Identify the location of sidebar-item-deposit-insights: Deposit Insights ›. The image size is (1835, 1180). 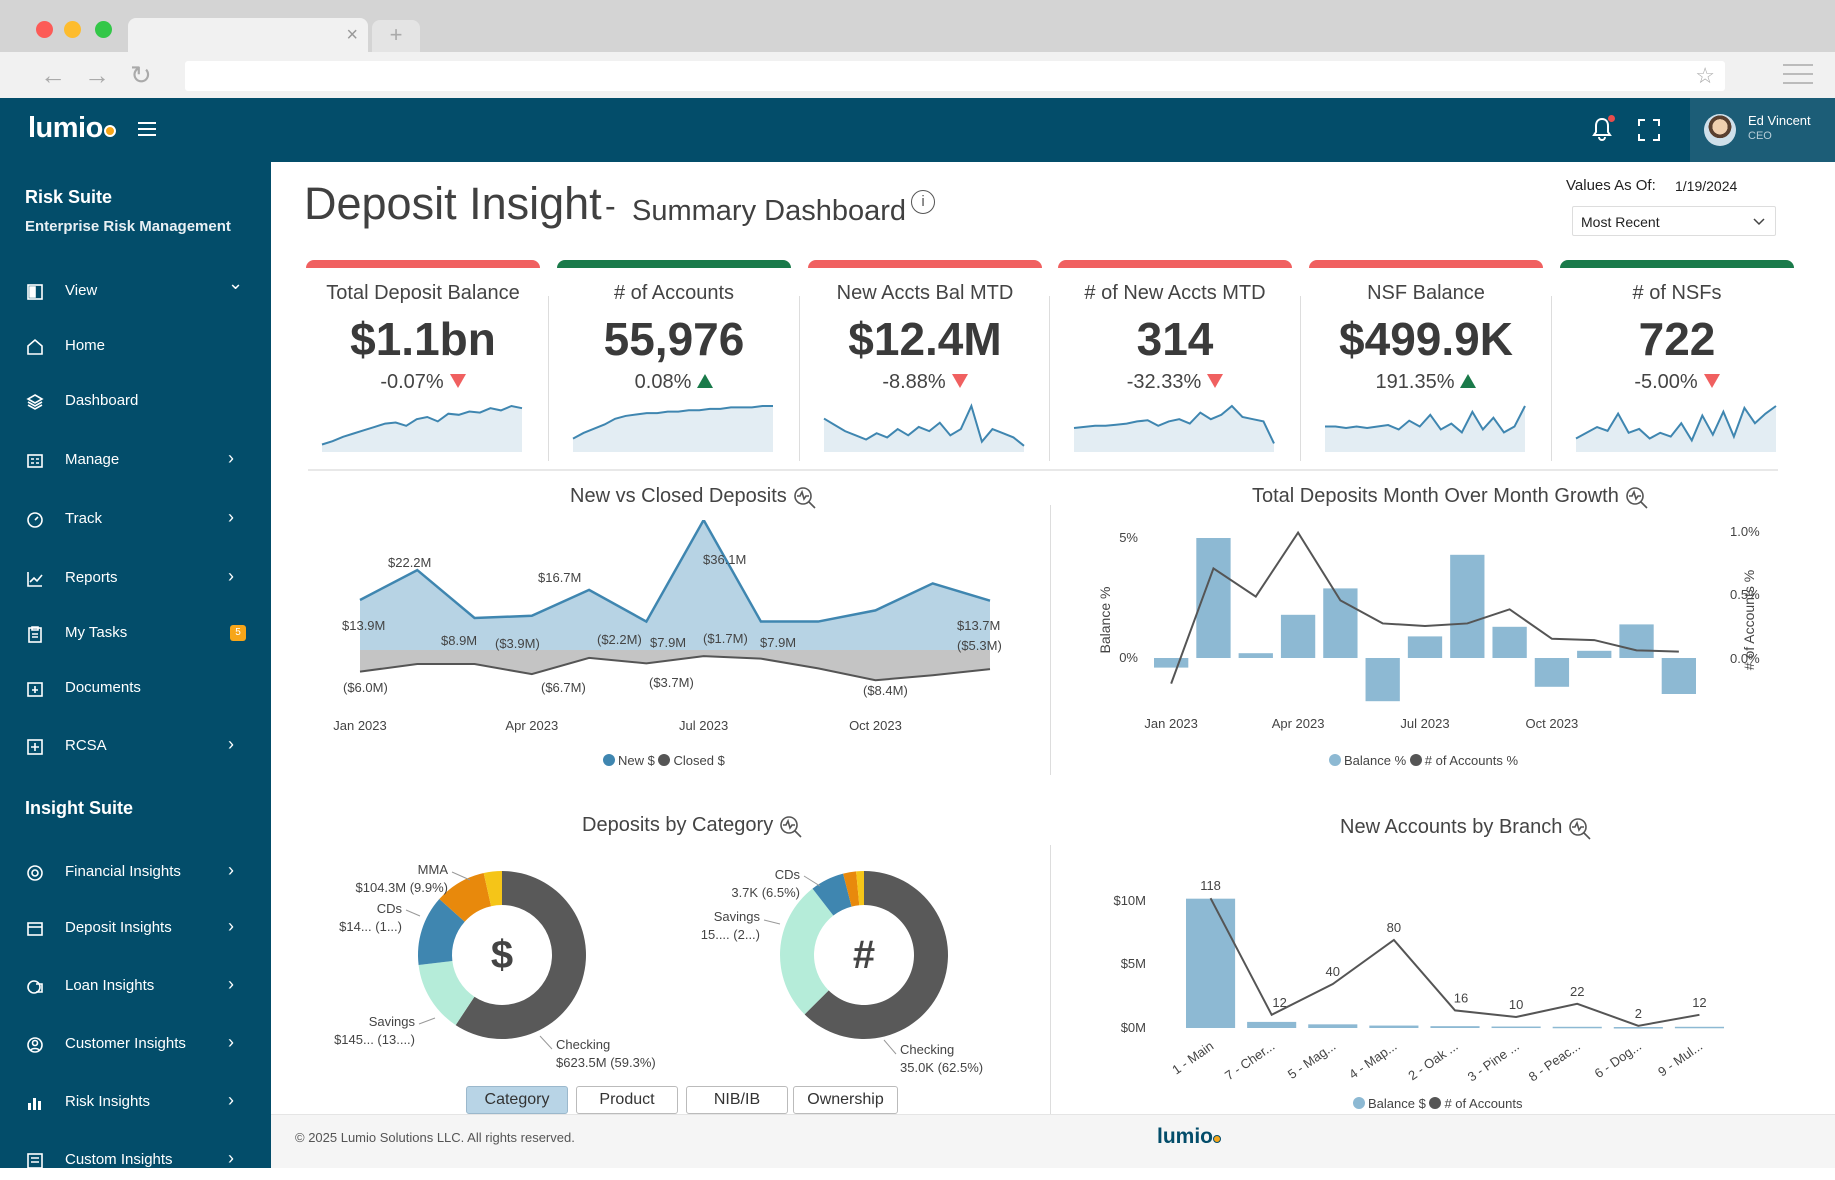
(135, 928).